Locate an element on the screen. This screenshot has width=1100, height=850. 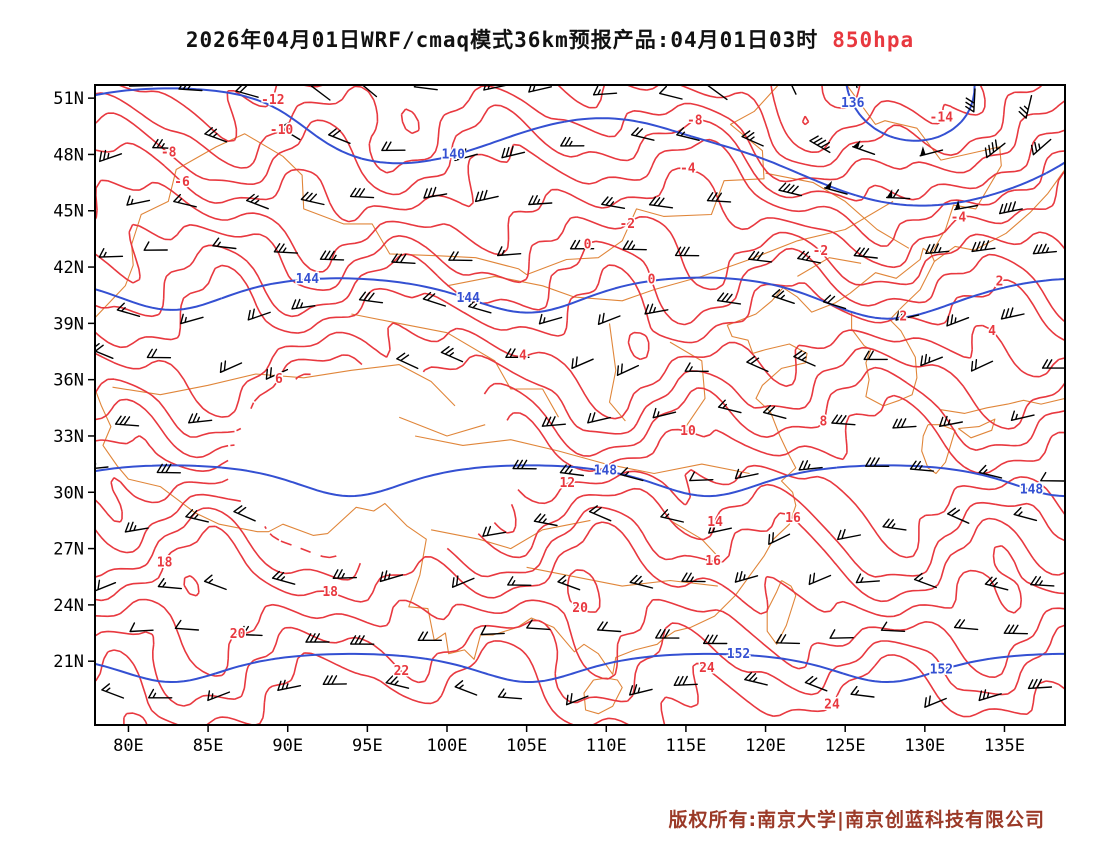
province-border-shanxi-outline is located at coordinates (617, 372).